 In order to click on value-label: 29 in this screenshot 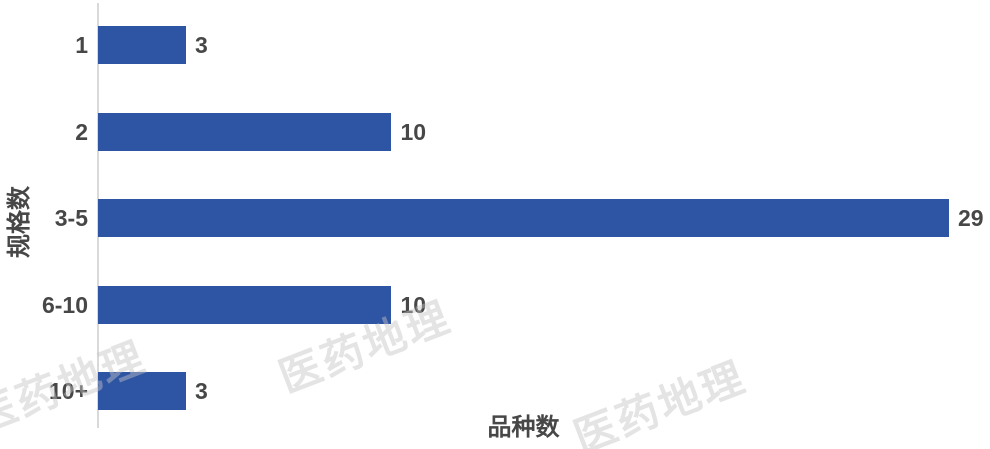, I will do `click(971, 218)`.